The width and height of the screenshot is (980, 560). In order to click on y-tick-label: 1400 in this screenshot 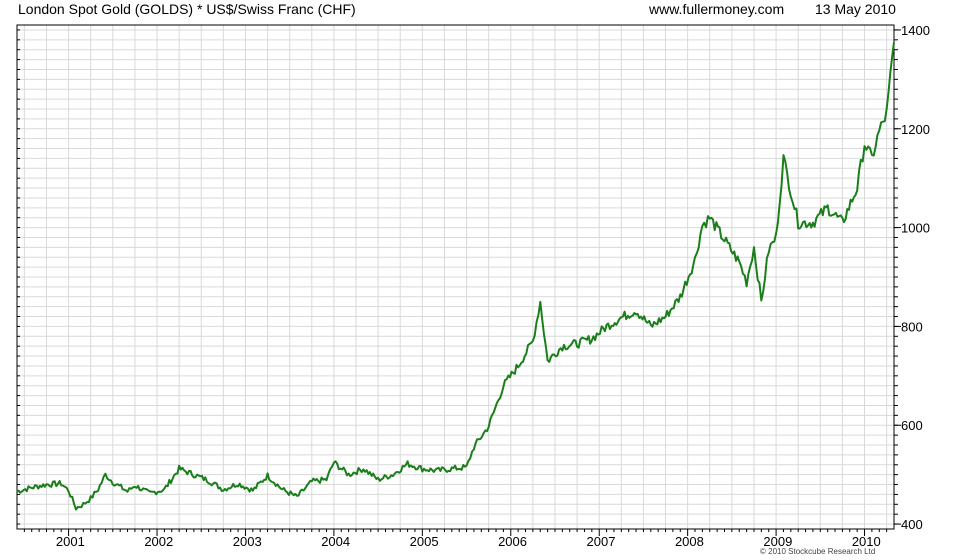, I will do `click(915, 30)`.